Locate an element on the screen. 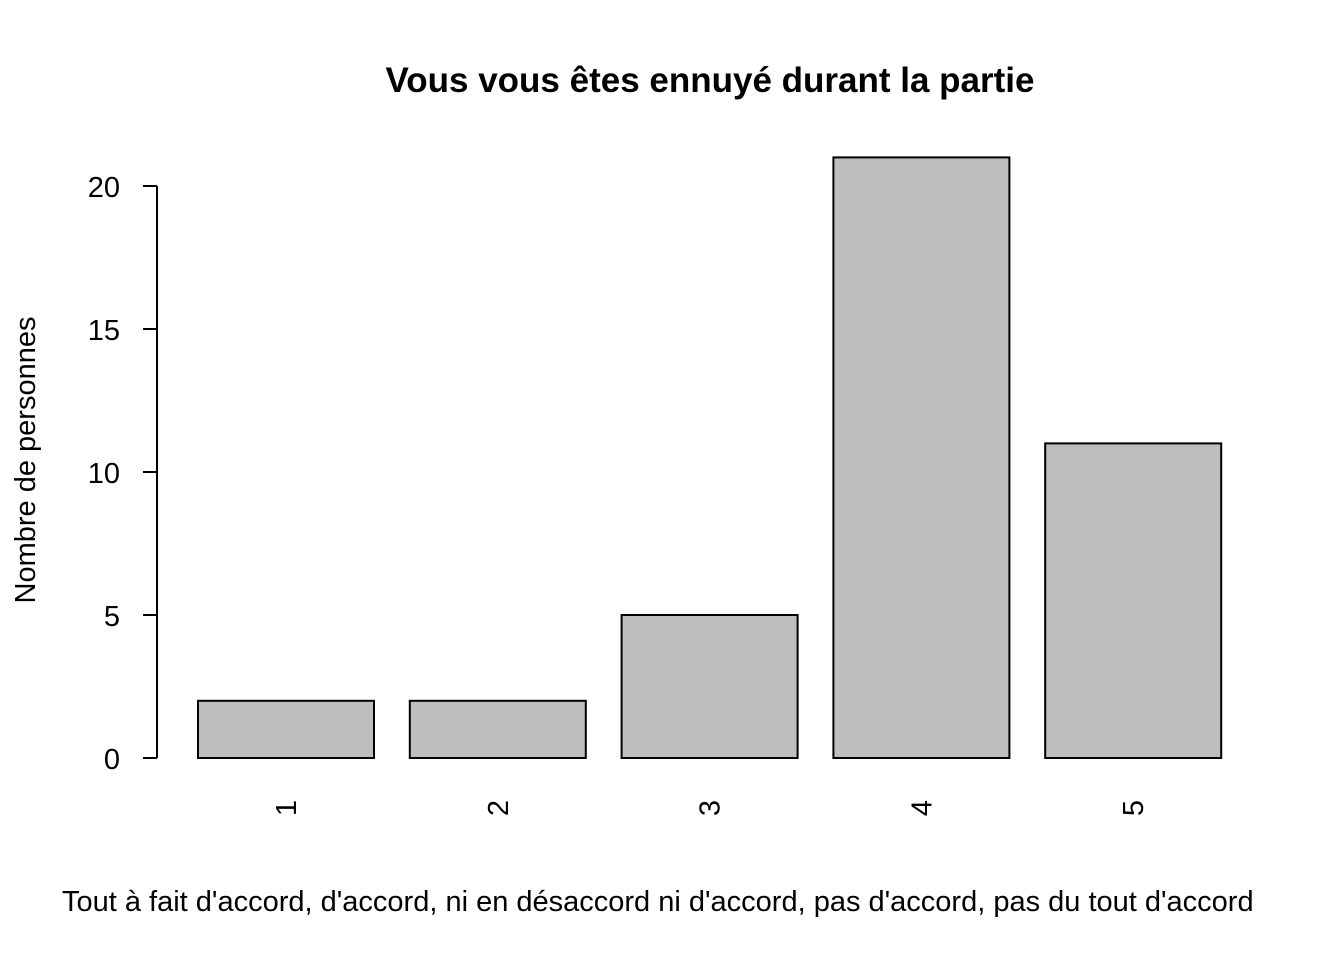  y-tick-label: 10 is located at coordinates (104, 474).